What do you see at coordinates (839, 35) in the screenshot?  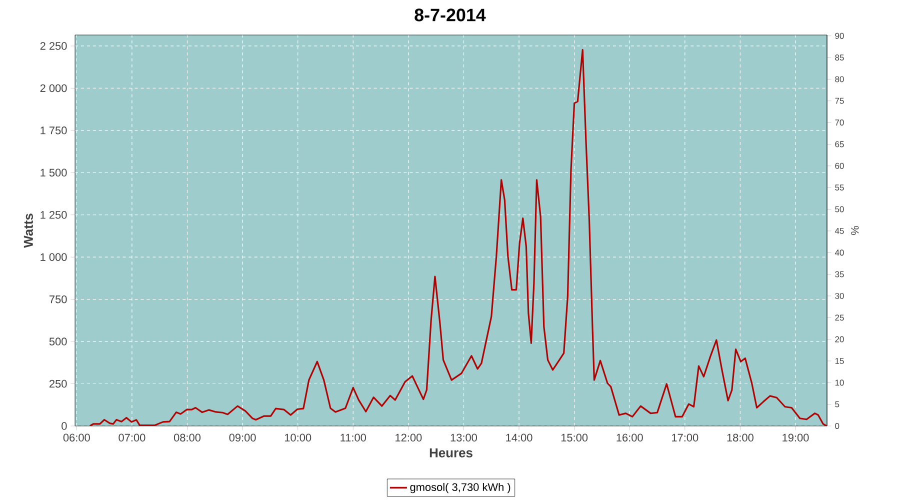 I see `y2-tick-label: 90` at bounding box center [839, 35].